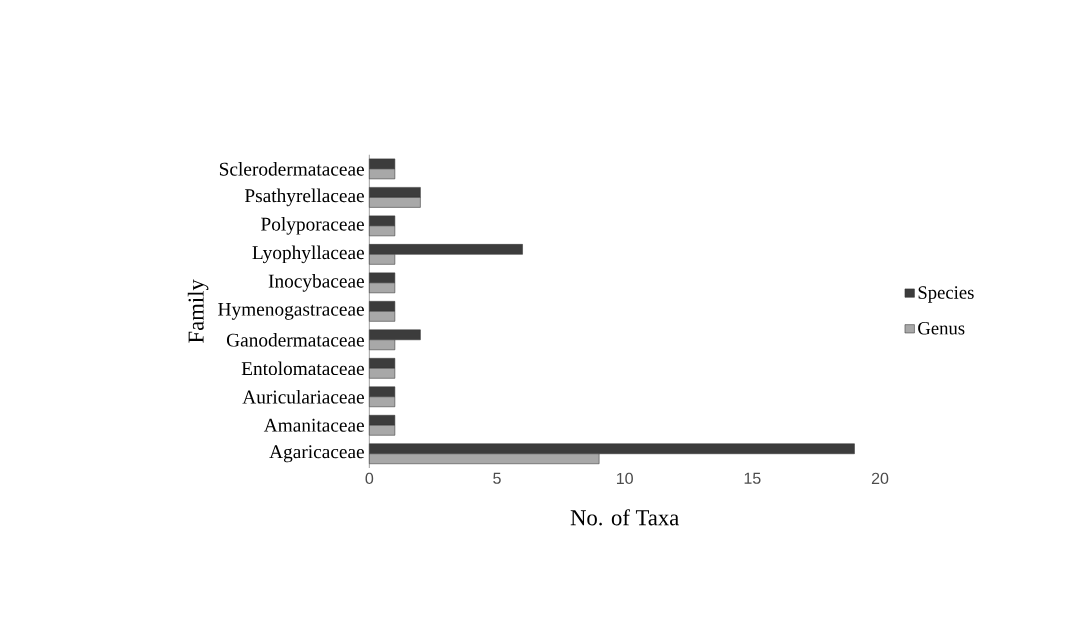 This screenshot has height=625, width=1072. I want to click on y-tick-label: Lyophyllaceae, so click(308, 254).